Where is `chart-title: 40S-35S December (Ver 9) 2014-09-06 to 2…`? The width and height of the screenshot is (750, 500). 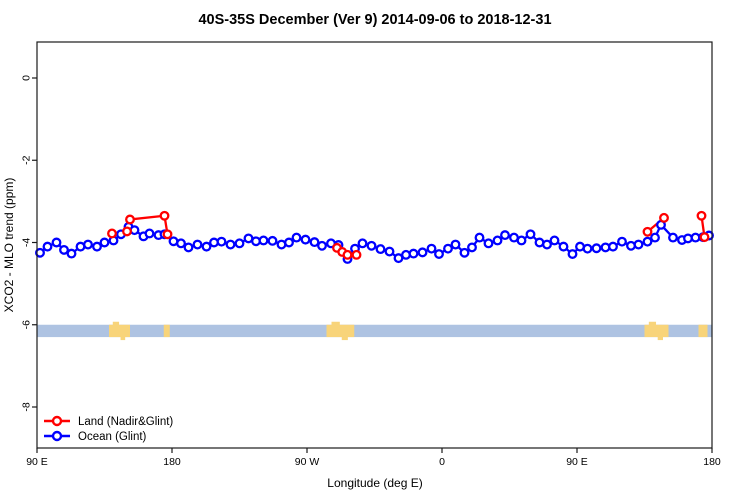
chart-title: 40S-35S December (Ver 9) 2014-09-06 to 2… is located at coordinates (374, 20).